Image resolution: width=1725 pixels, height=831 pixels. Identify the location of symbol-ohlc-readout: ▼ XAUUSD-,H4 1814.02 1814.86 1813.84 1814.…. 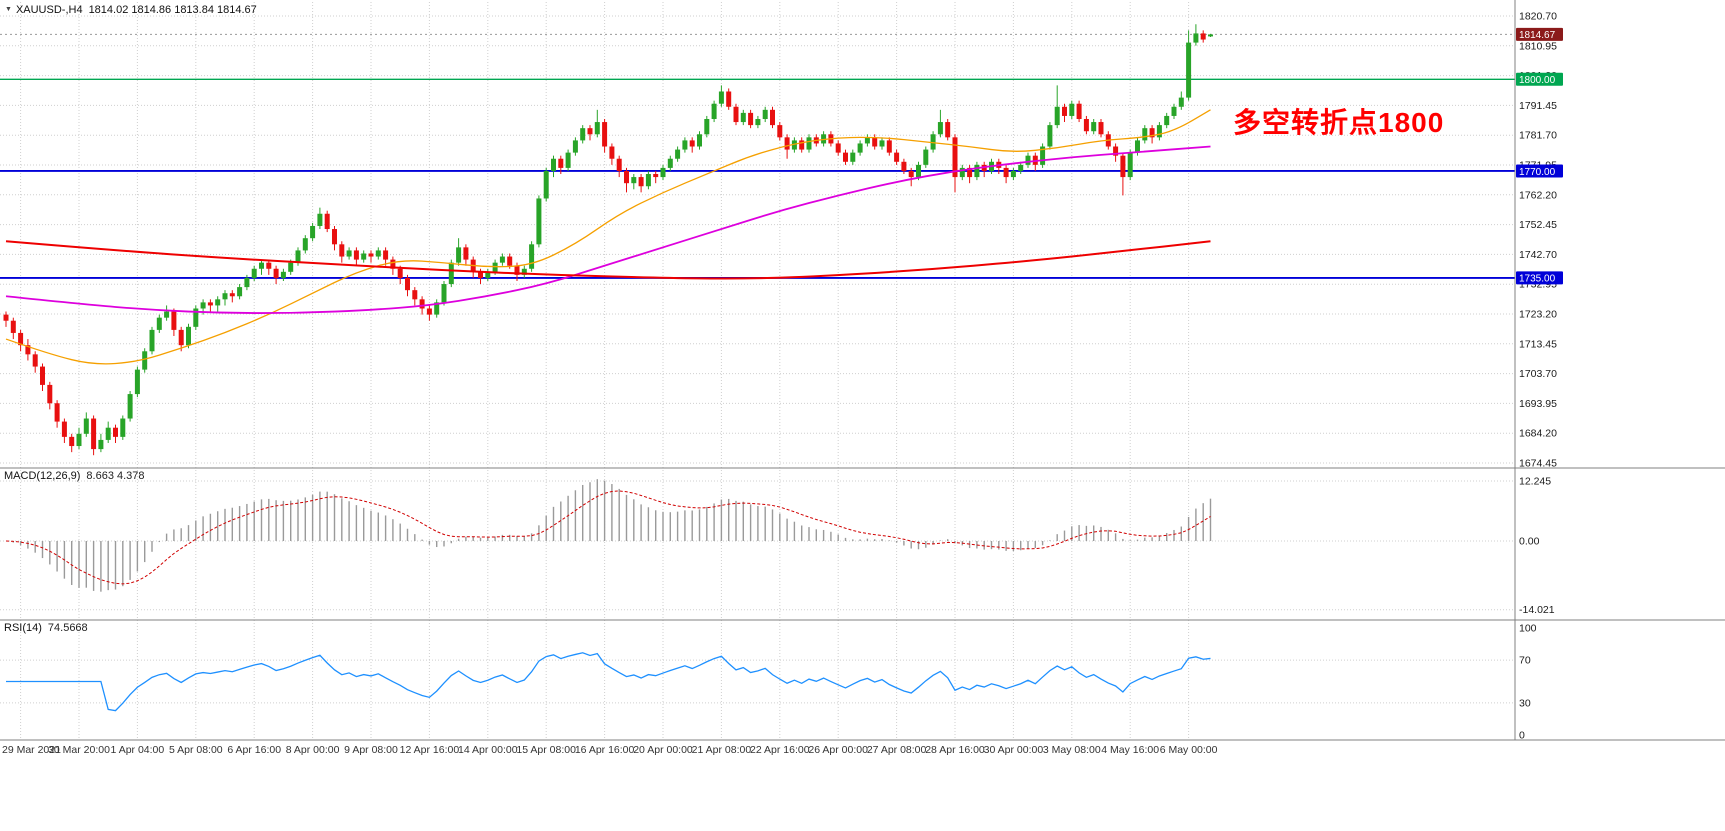
(131, 10).